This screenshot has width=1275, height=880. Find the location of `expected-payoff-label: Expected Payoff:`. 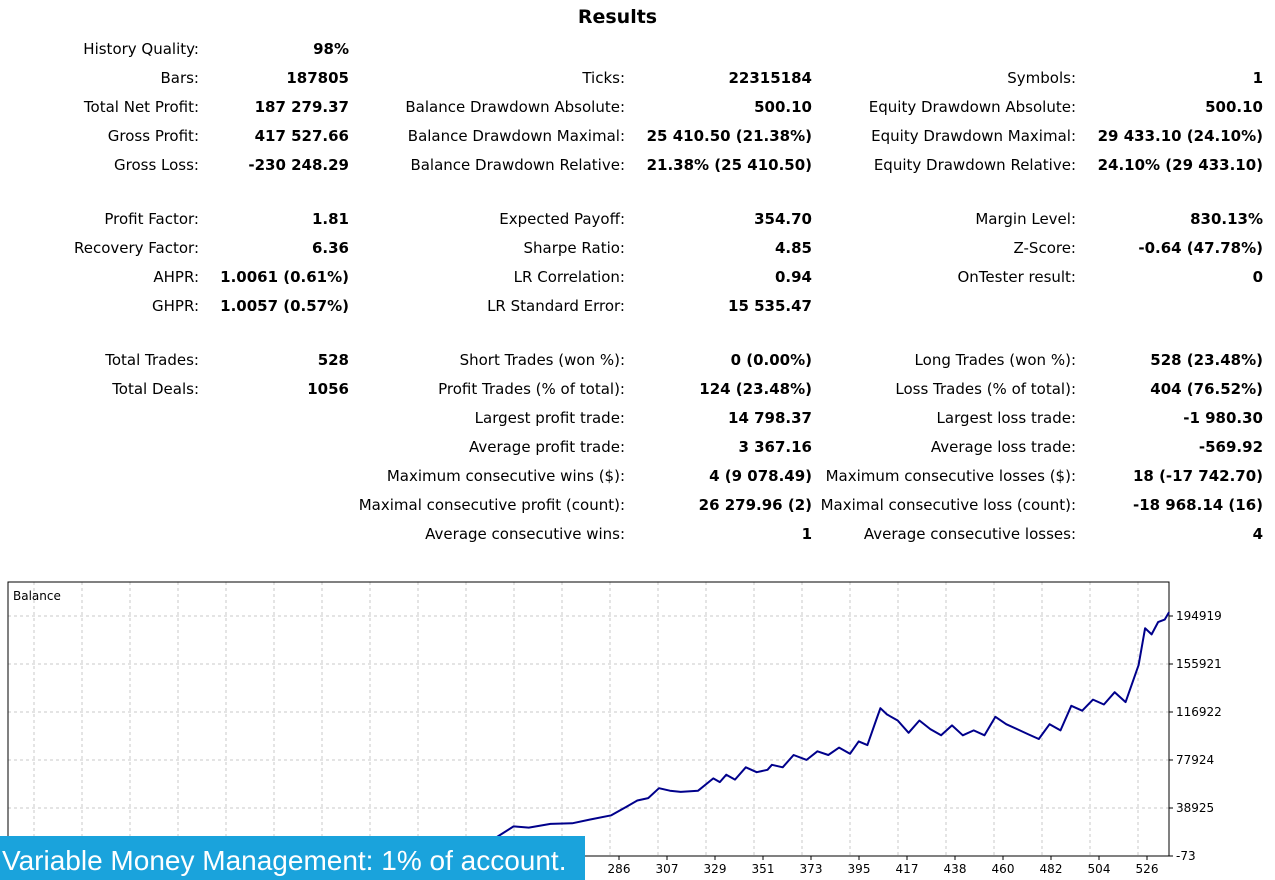

expected-payoff-label: Expected Payoff: is located at coordinates (562, 219).